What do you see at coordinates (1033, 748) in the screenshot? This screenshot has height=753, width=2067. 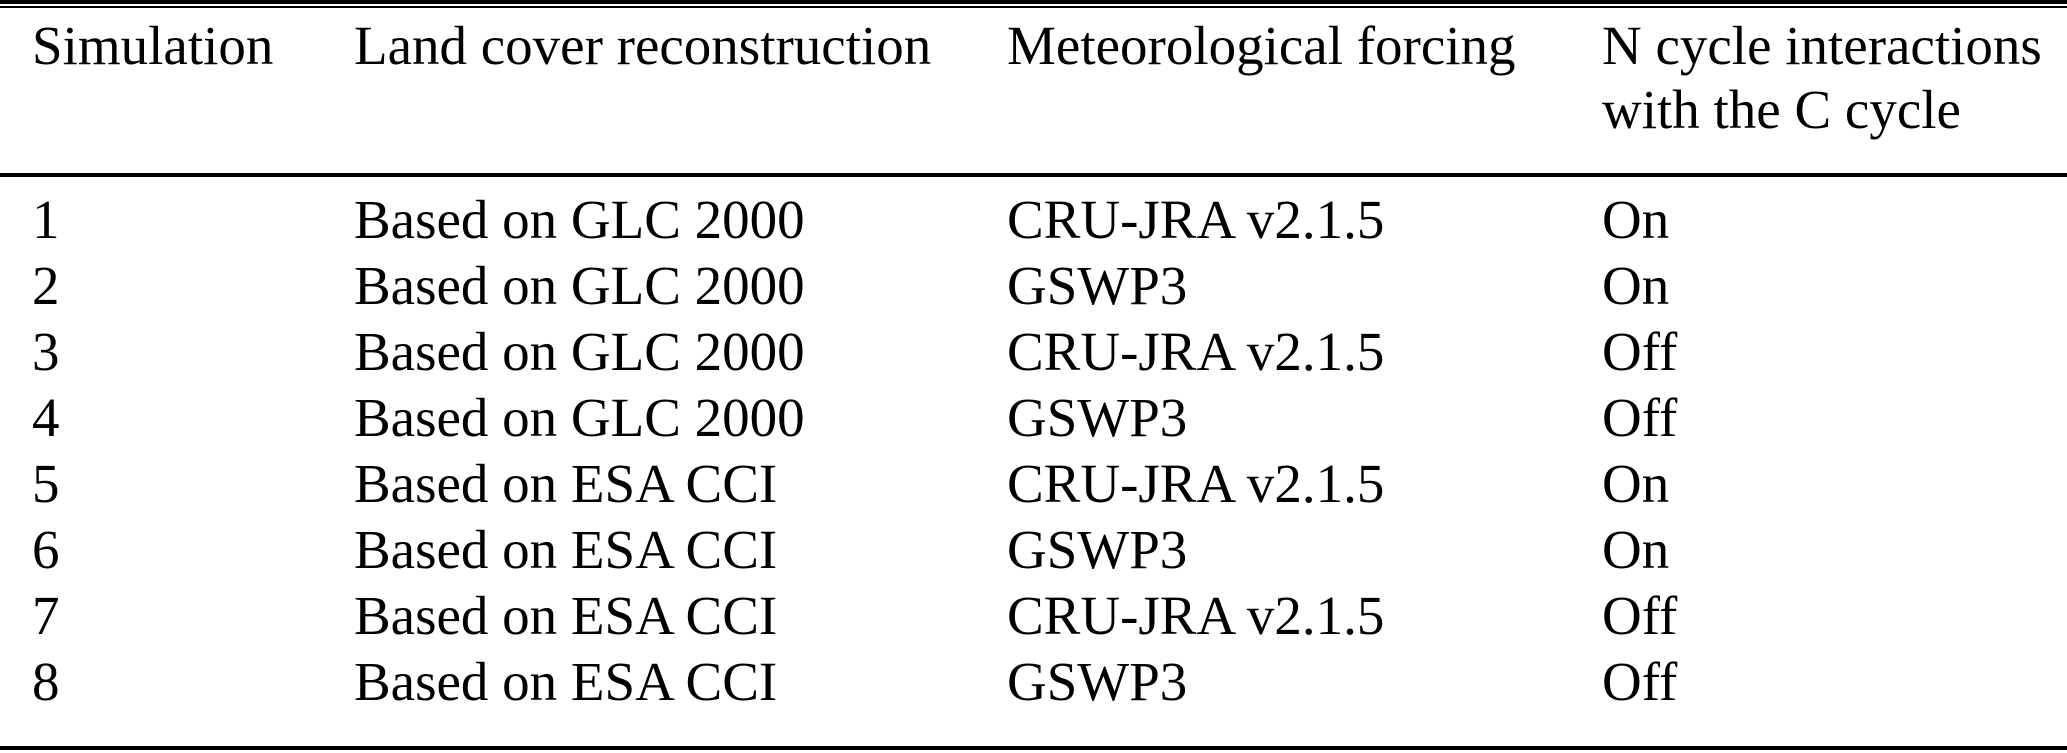 I see `table-bottom-rule` at bounding box center [1033, 748].